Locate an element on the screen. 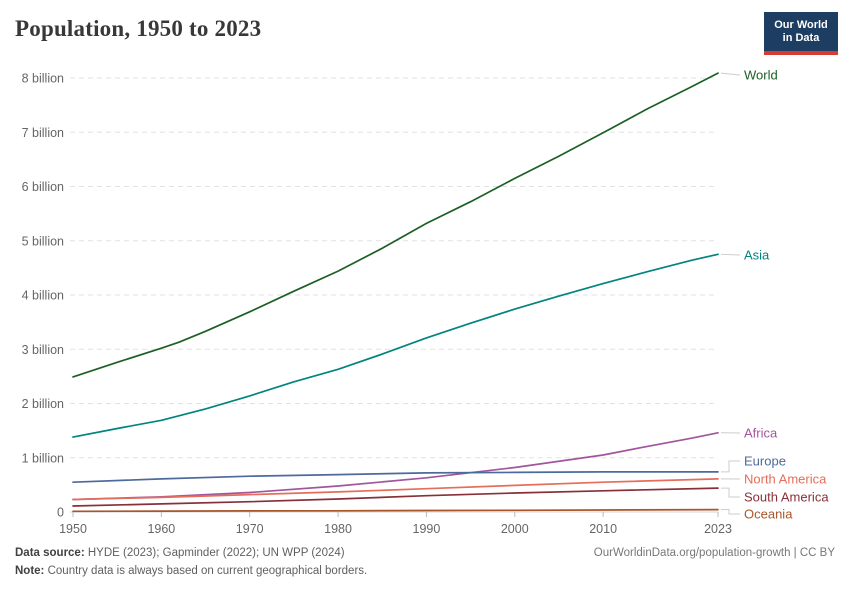 The height and width of the screenshot is (600, 850). series-label-europe: Europe is located at coordinates (765, 461).